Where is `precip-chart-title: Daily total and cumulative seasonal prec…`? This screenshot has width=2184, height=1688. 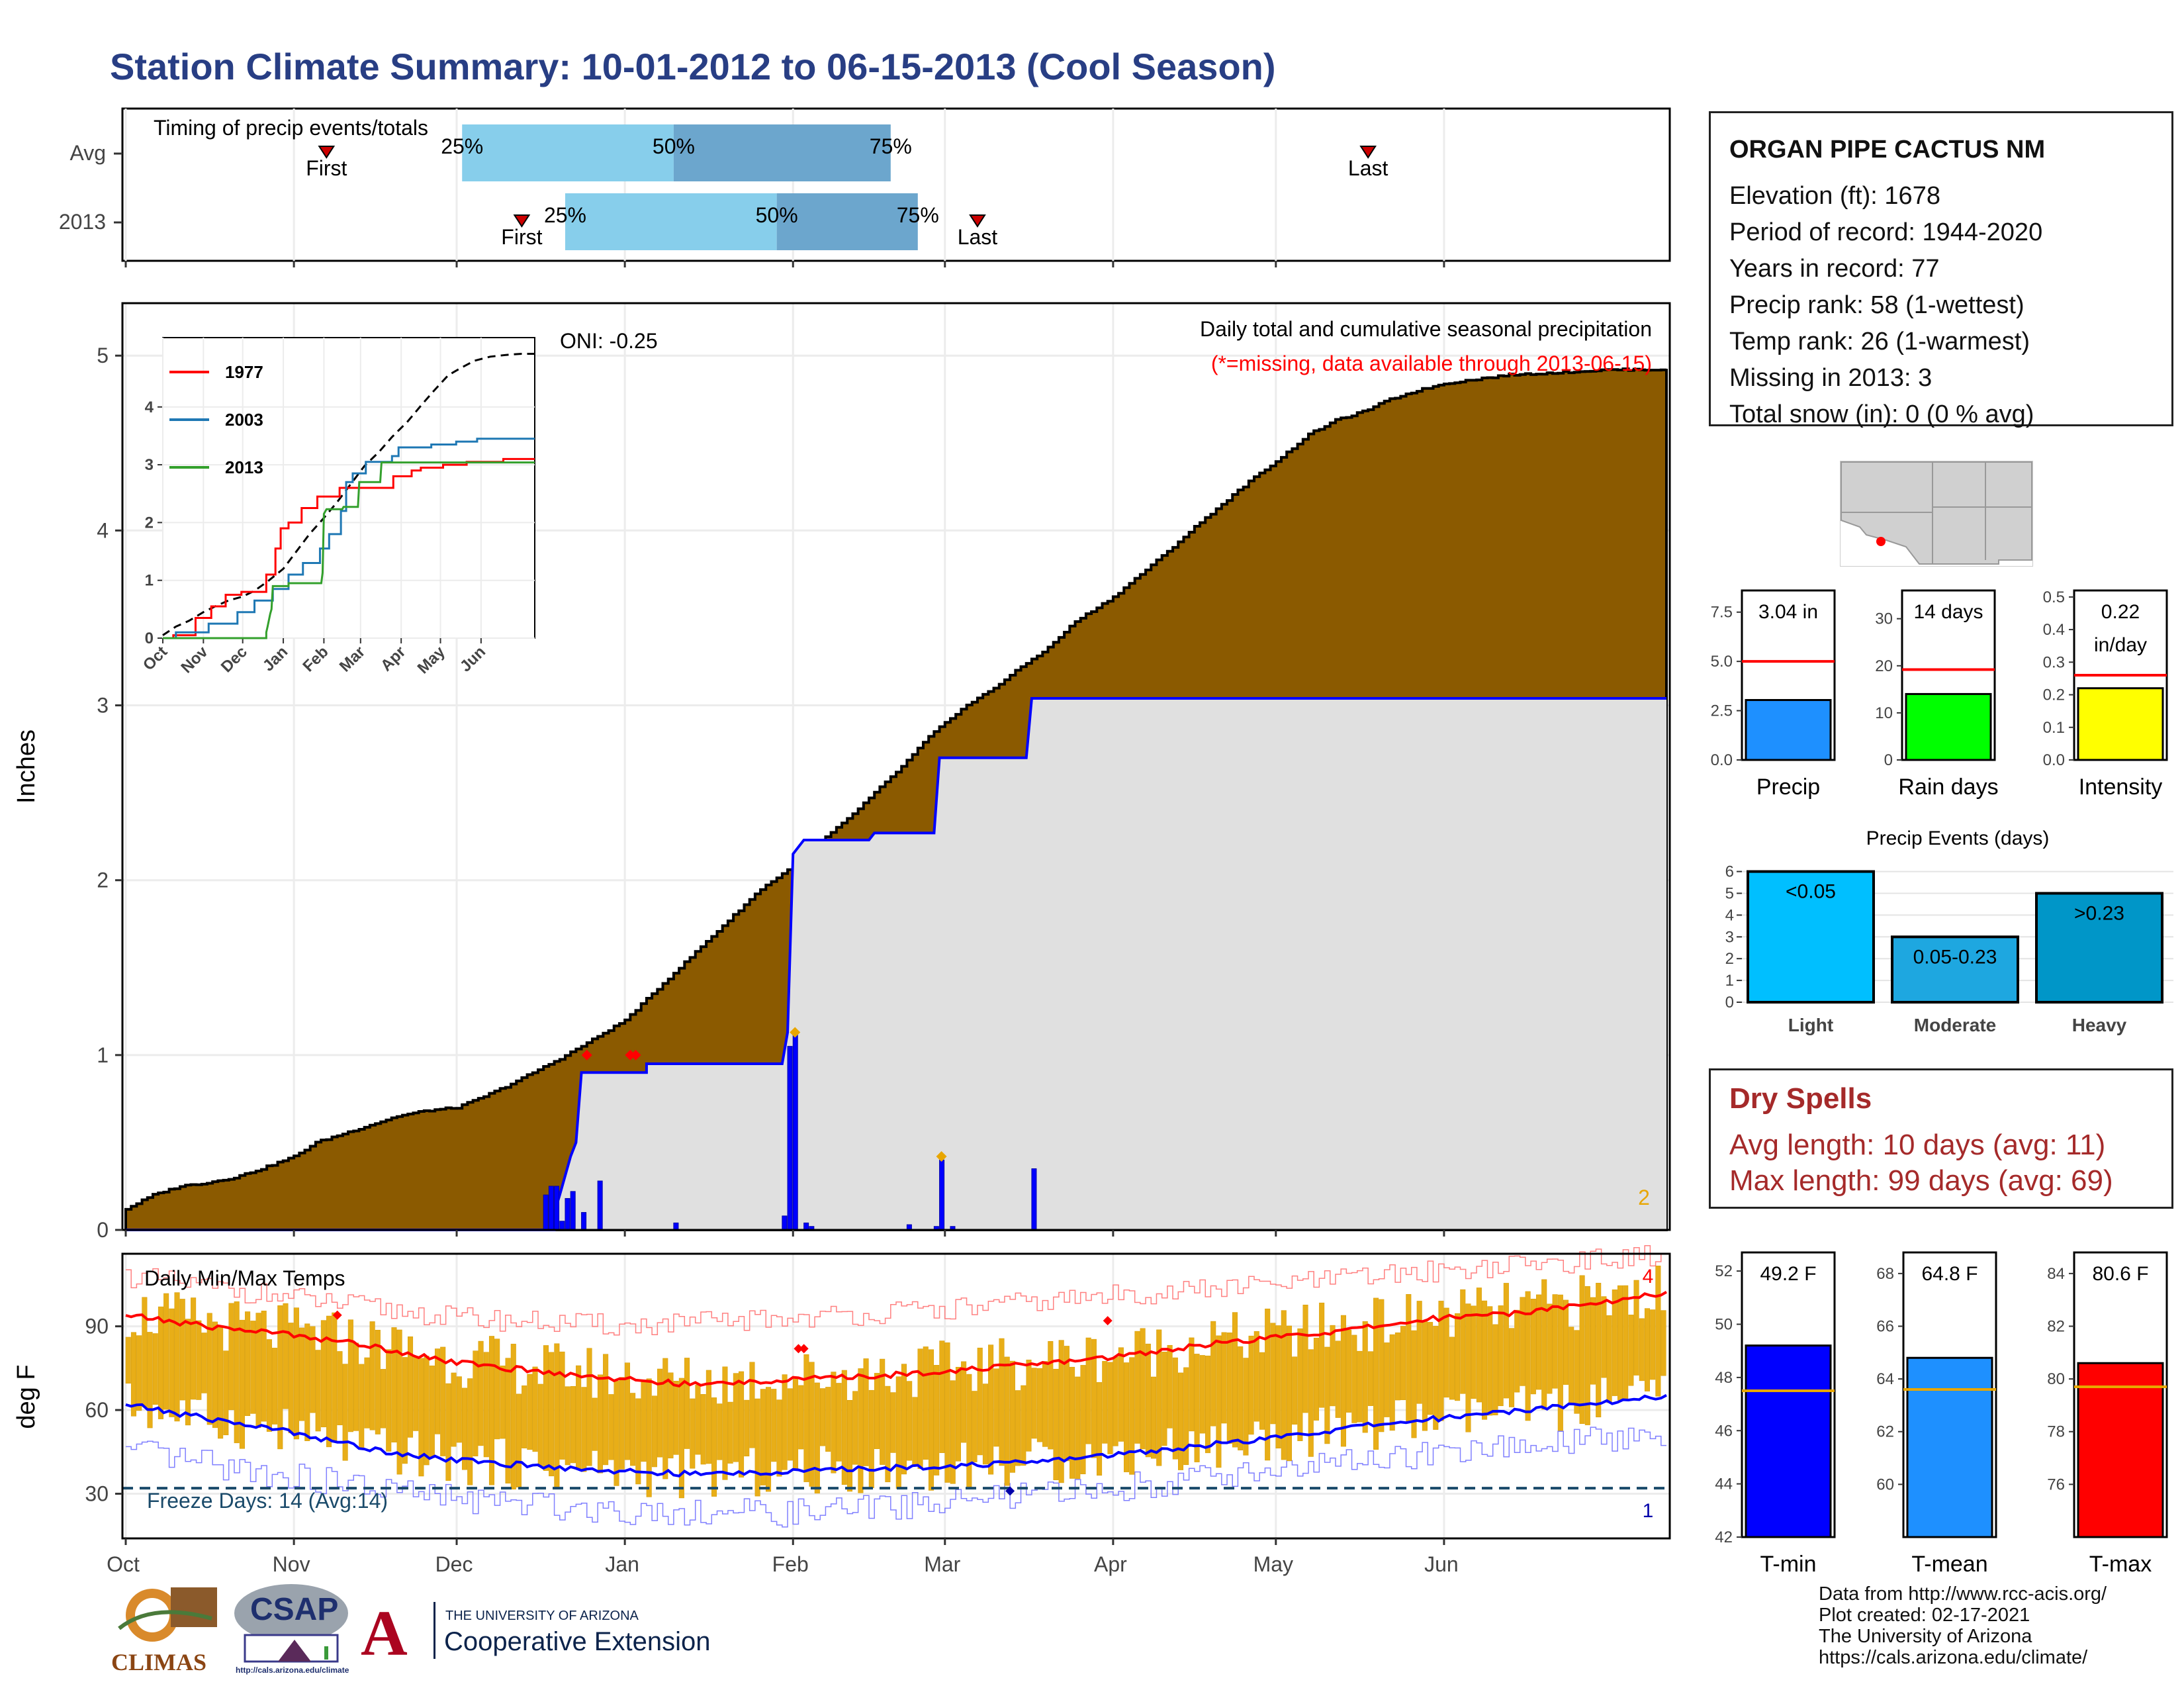
precip-chart-title: Daily total and cumulative seasonal prec… is located at coordinates (1426, 329).